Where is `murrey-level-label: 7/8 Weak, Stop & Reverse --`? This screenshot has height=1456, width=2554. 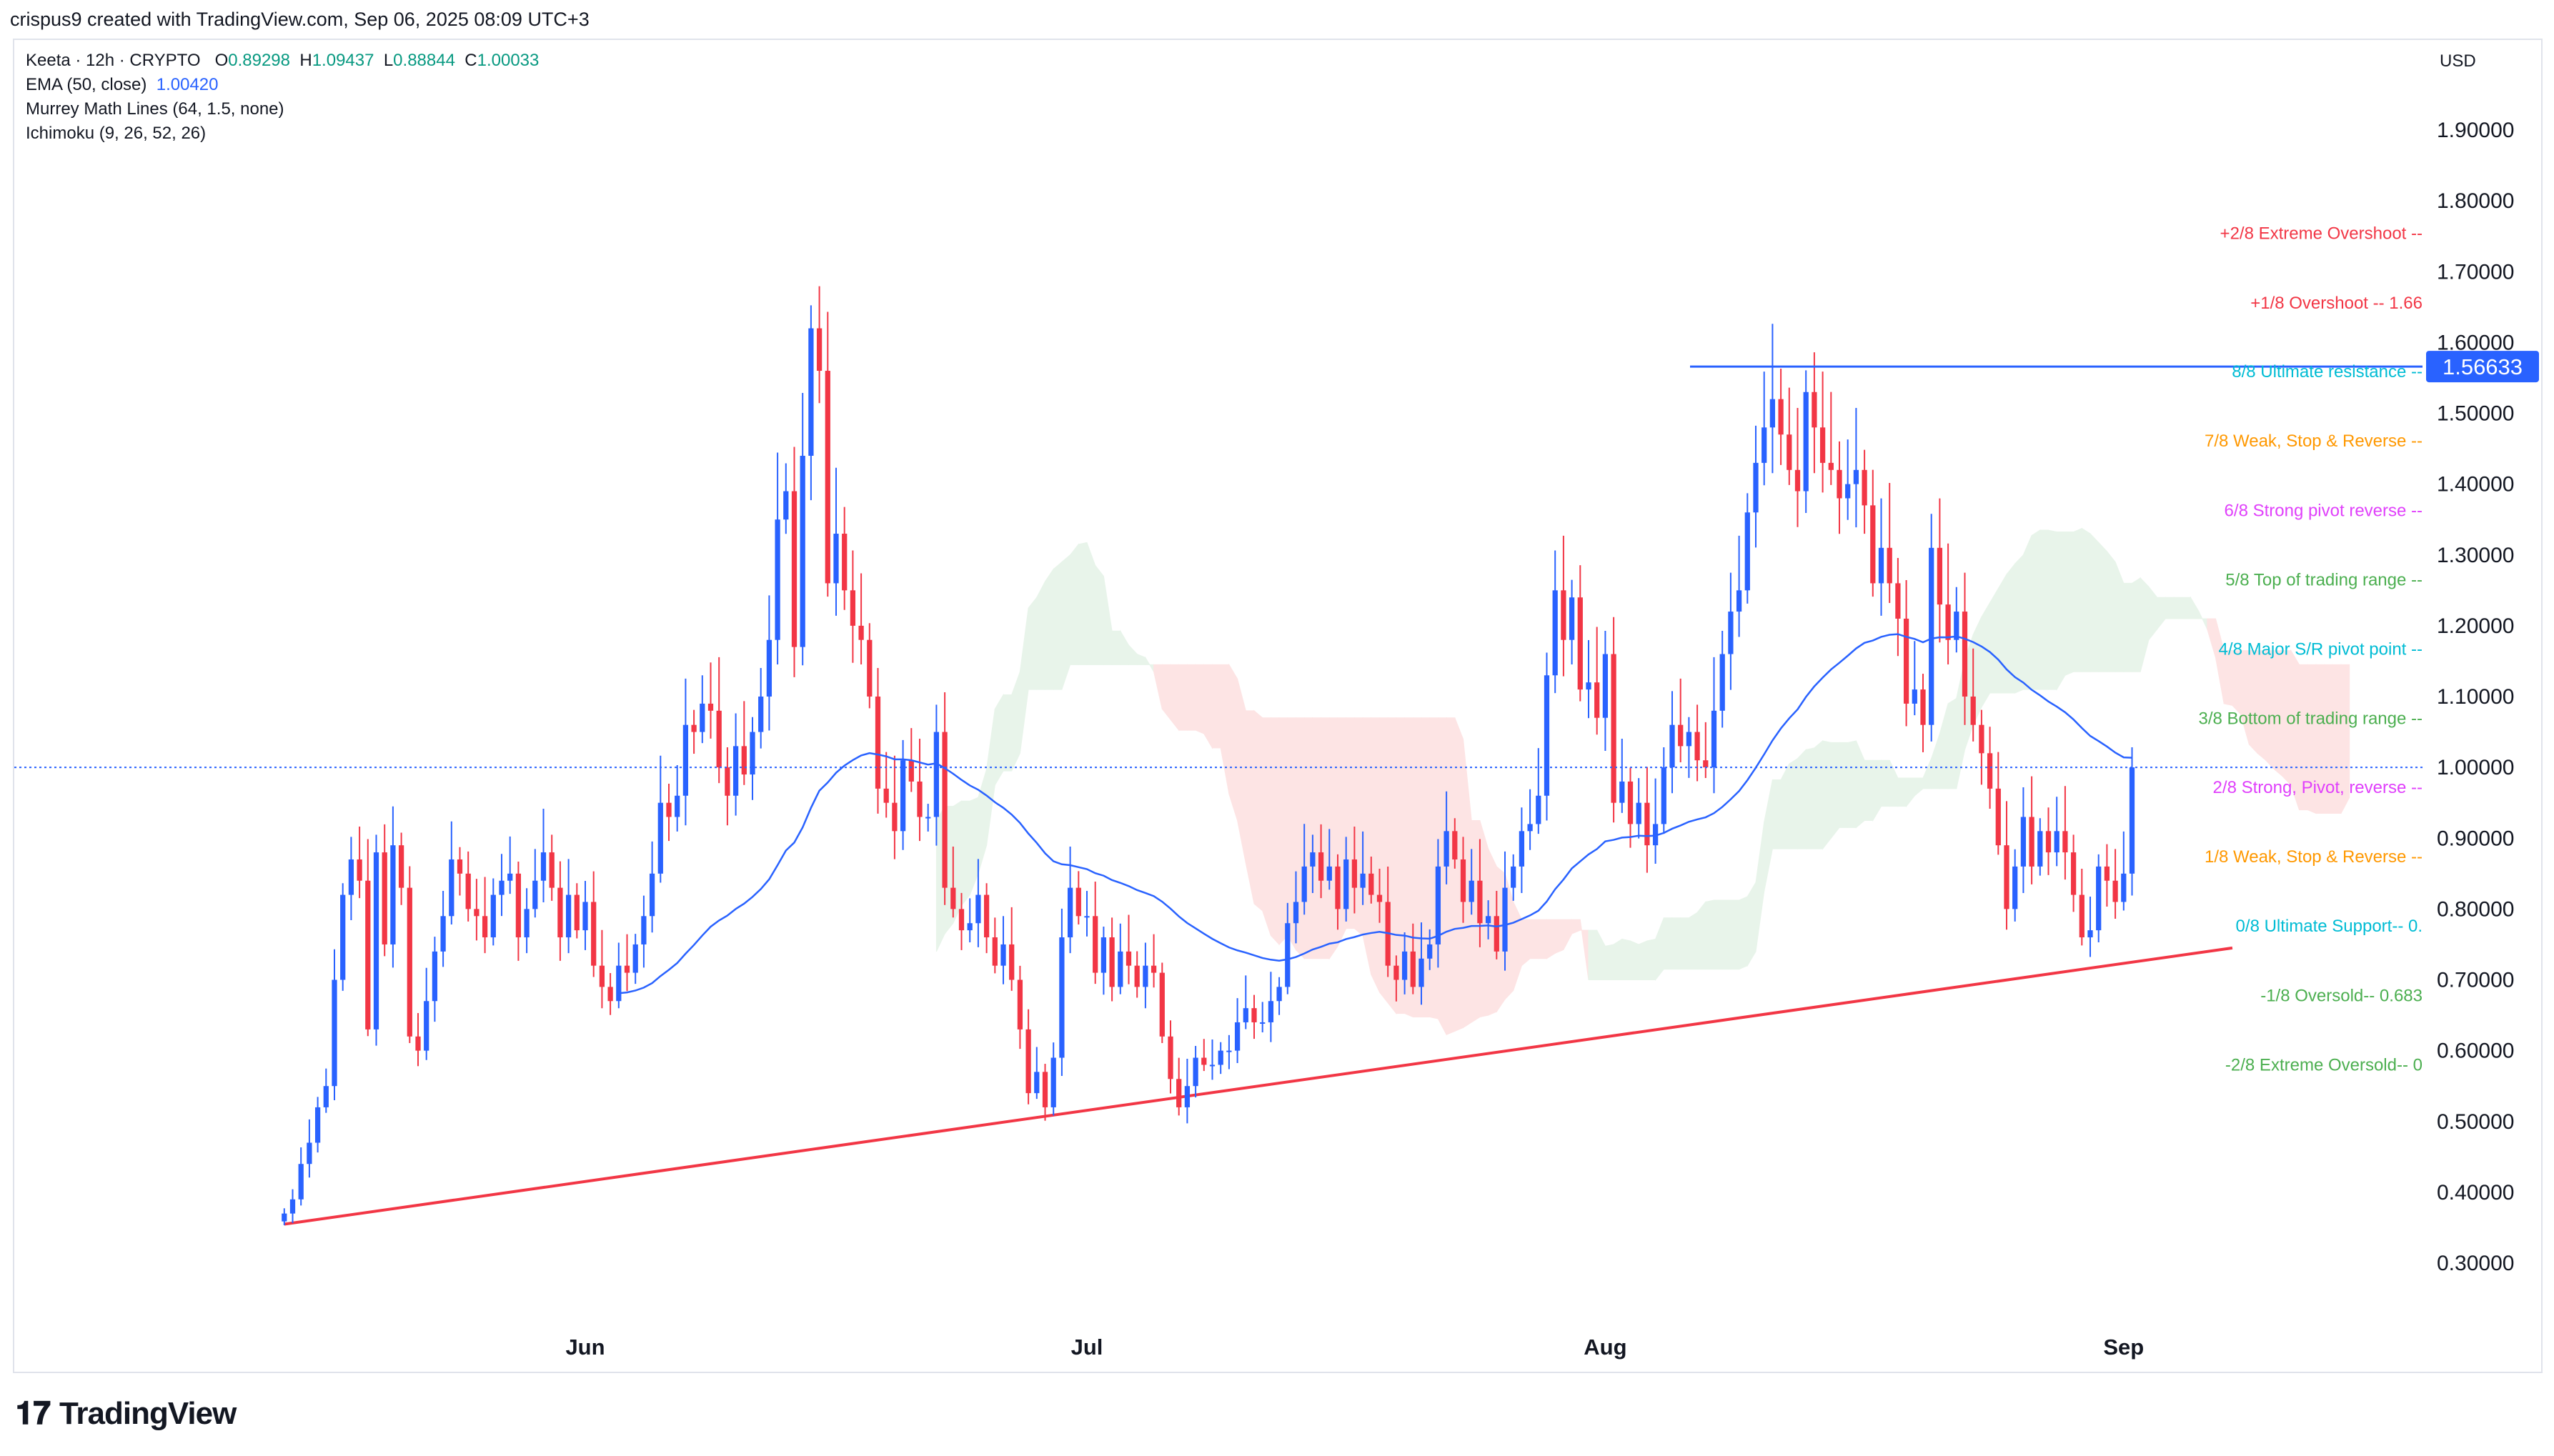 murrey-level-label: 7/8 Weak, Stop & Reverse -- is located at coordinates (2314, 441).